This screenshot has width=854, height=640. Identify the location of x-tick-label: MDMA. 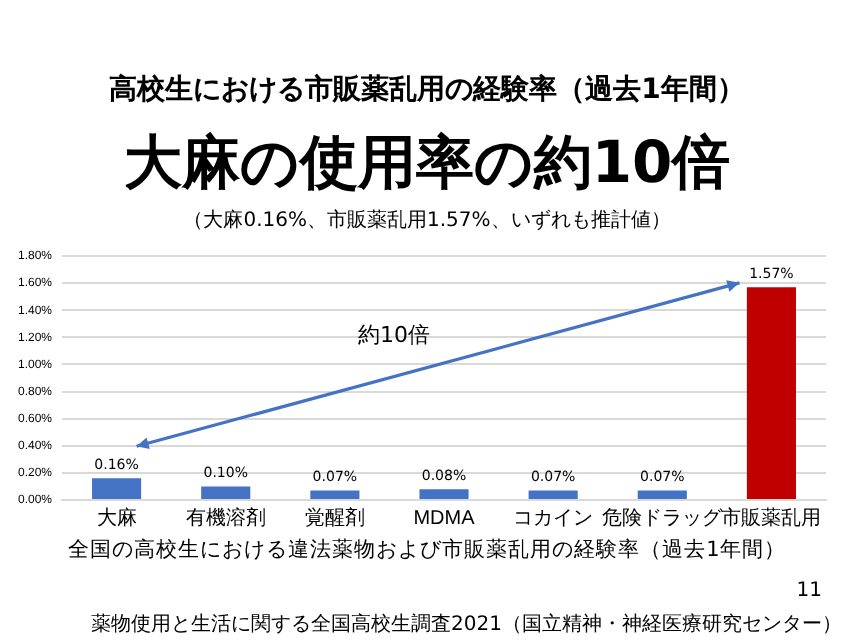
(444, 518).